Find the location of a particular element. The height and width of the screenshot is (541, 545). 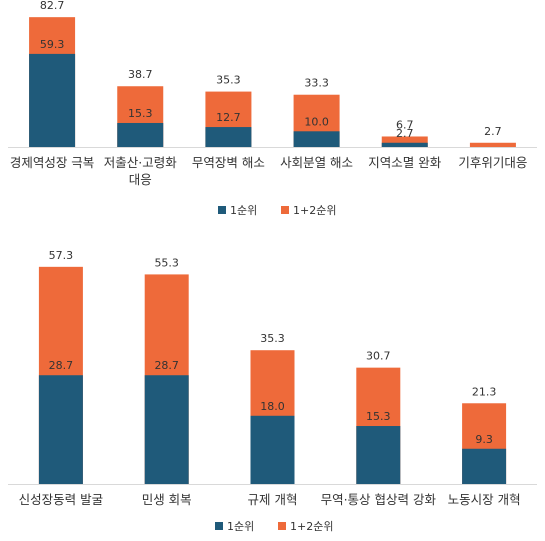

value-label-1plus2: 30.7 is located at coordinates (378, 356).